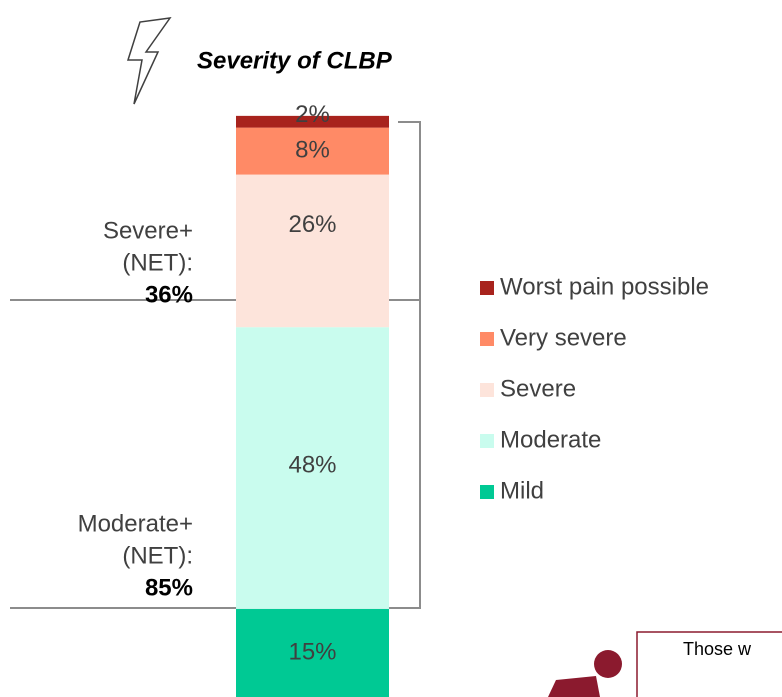 This screenshot has height=697, width=782. Describe the element at coordinates (312, 114) in the screenshot. I see `data-label: 2%` at that location.